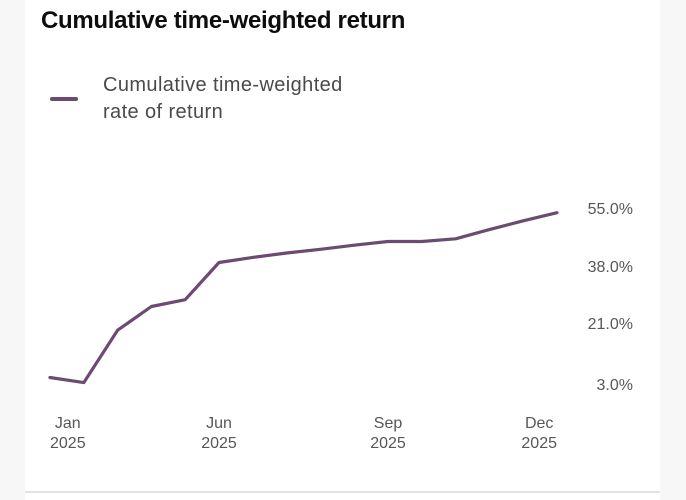 The width and height of the screenshot is (686, 500). Describe the element at coordinates (219, 423) in the screenshot. I see `x-axis-label-month: Jun` at that location.